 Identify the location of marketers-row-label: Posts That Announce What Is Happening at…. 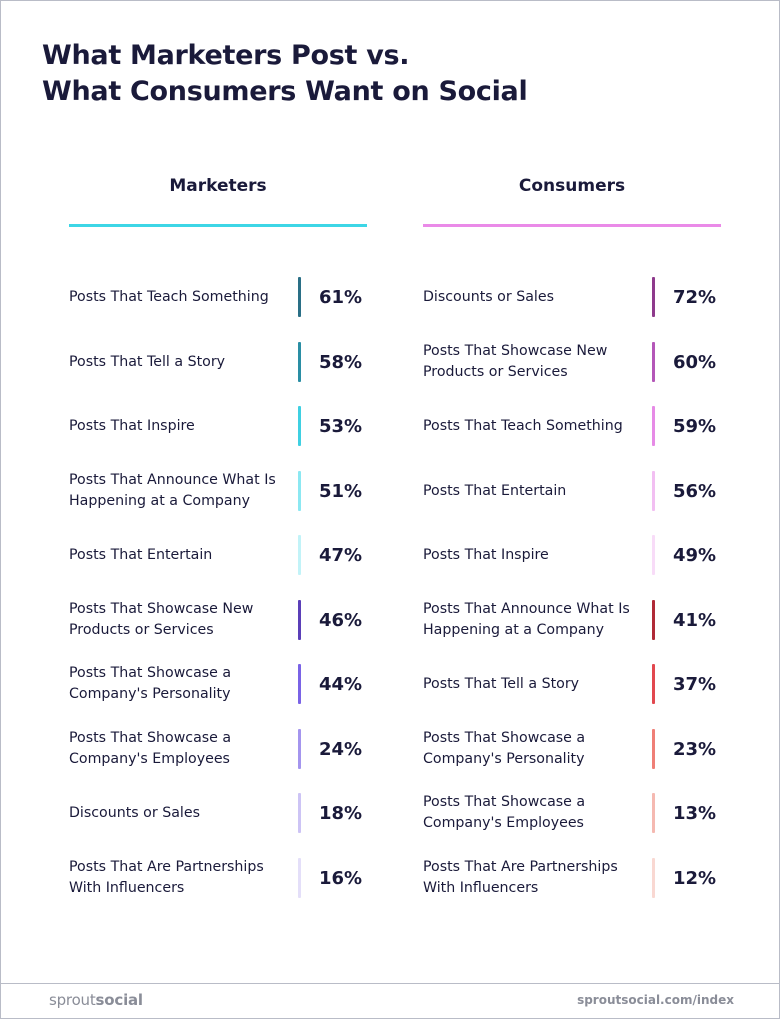
(172, 490).